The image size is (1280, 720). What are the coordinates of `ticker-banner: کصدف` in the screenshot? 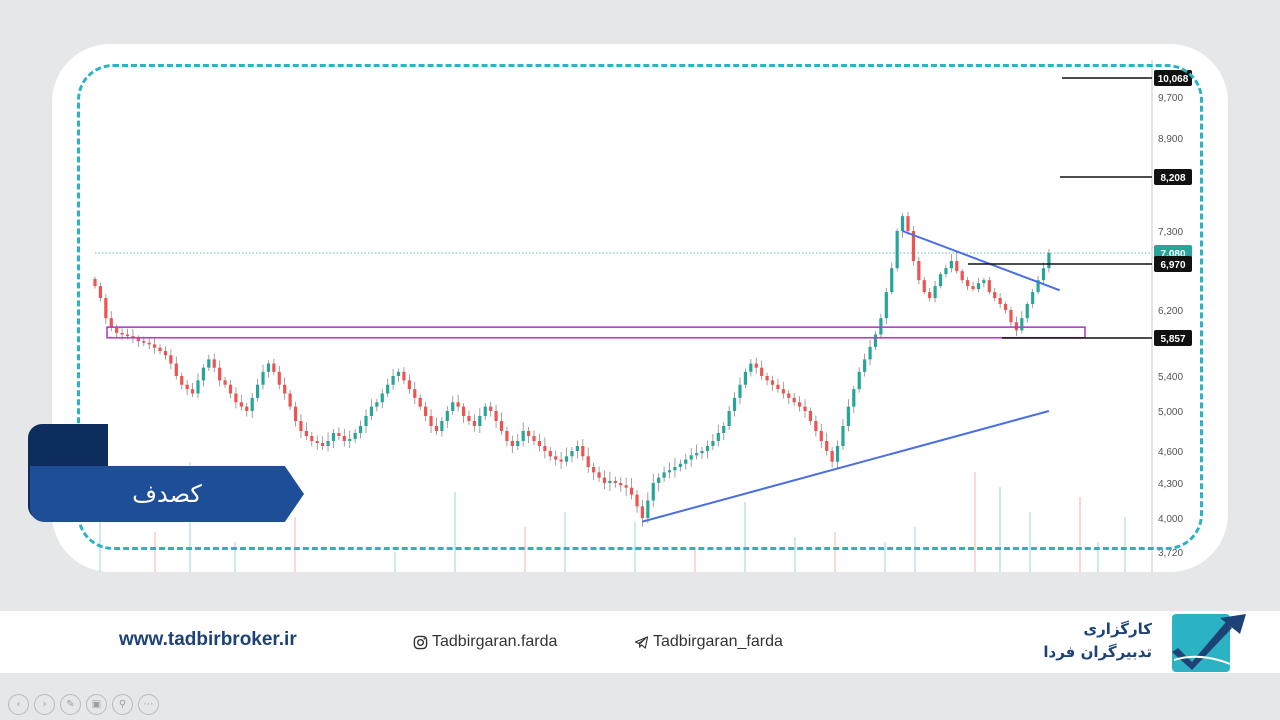 It's located at (167, 494).